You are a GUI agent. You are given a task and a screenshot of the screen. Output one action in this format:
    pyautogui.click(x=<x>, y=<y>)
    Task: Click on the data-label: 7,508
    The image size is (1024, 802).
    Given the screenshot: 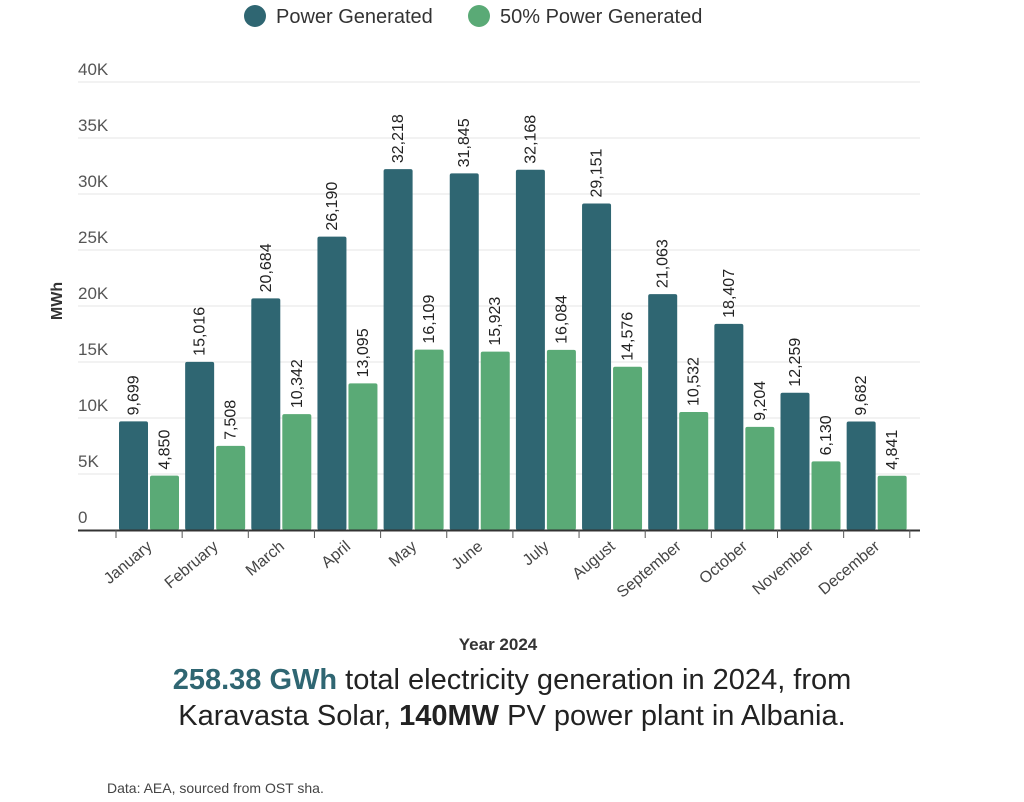 What is the action you would take?
    pyautogui.click(x=231, y=420)
    